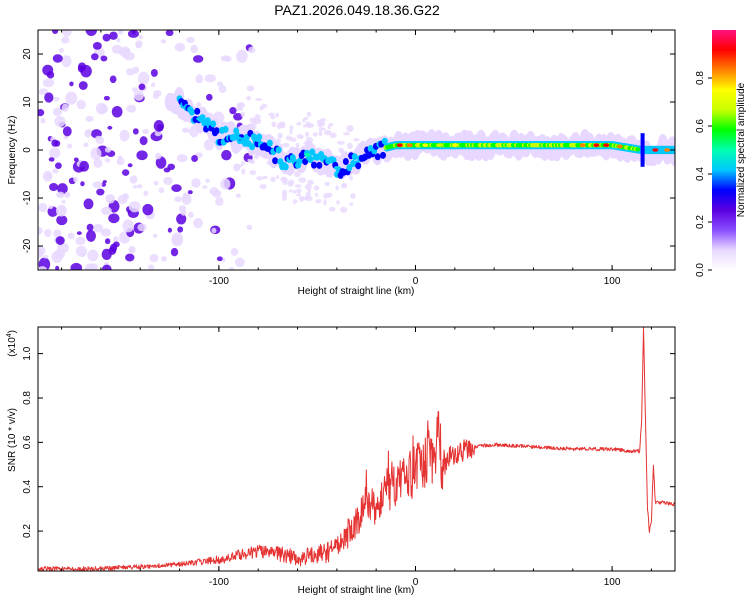  What do you see at coordinates (612, 281) in the screenshot?
I see `x-tick-label: 100` at bounding box center [612, 281].